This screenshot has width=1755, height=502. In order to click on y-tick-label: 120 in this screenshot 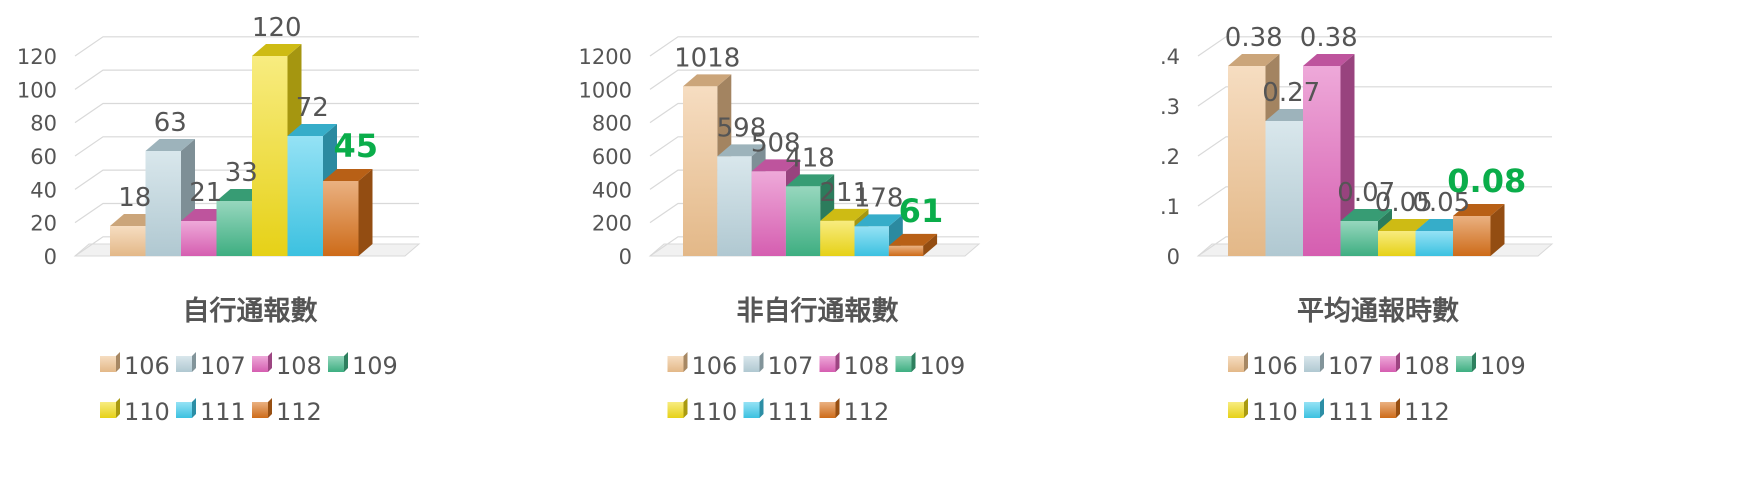, I will do `click(37, 57)`.